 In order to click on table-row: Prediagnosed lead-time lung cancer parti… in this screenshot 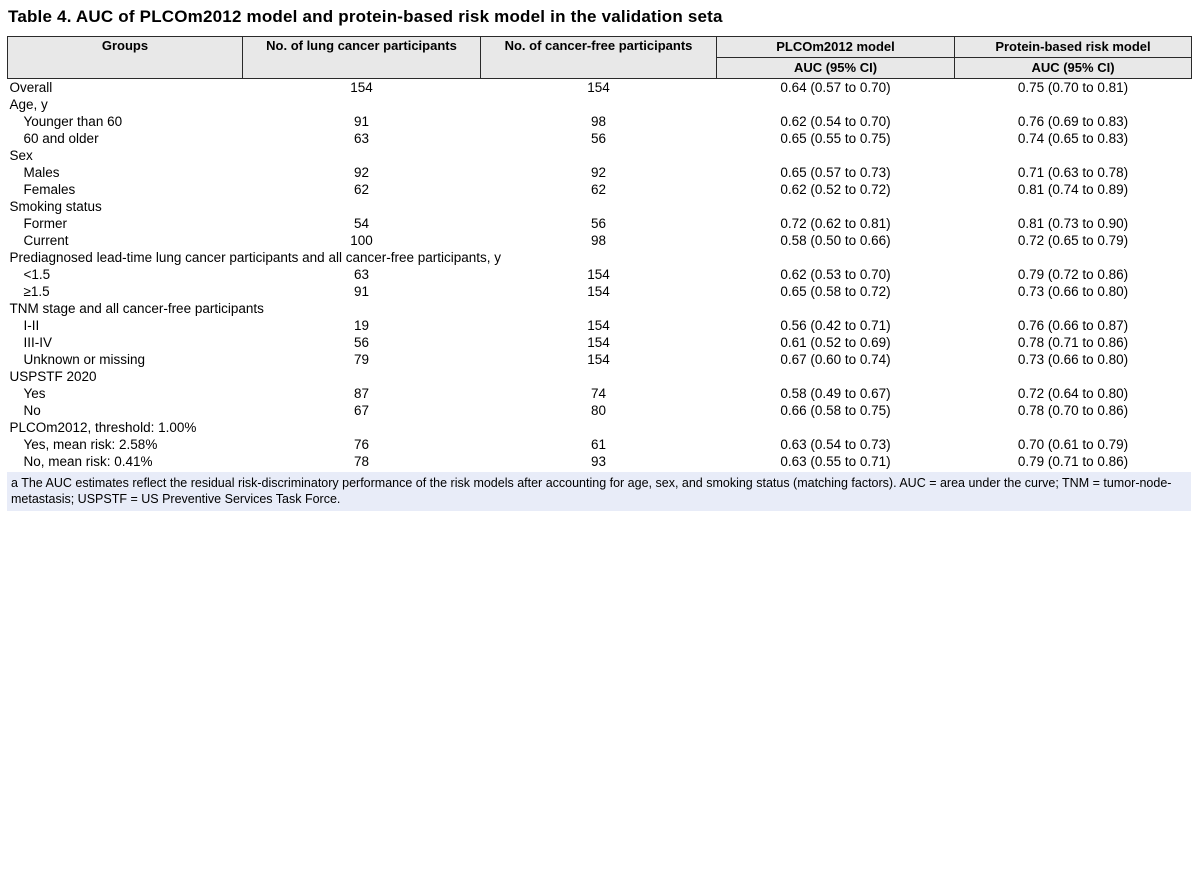, I will do `click(600, 257)`.